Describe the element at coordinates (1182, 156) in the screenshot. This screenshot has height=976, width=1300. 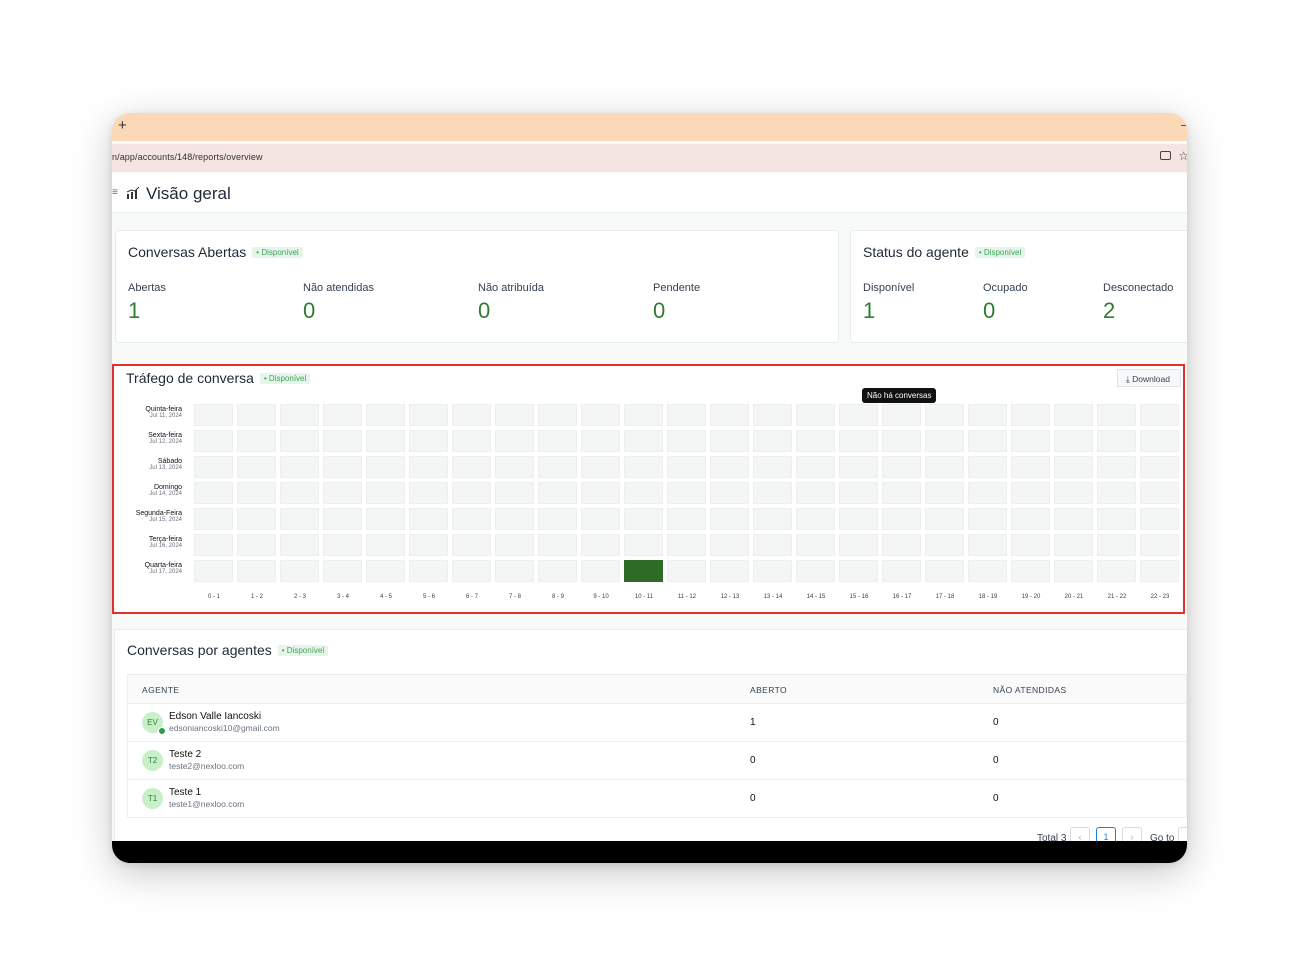
I see `bookmark-star-icon: ☆` at that location.